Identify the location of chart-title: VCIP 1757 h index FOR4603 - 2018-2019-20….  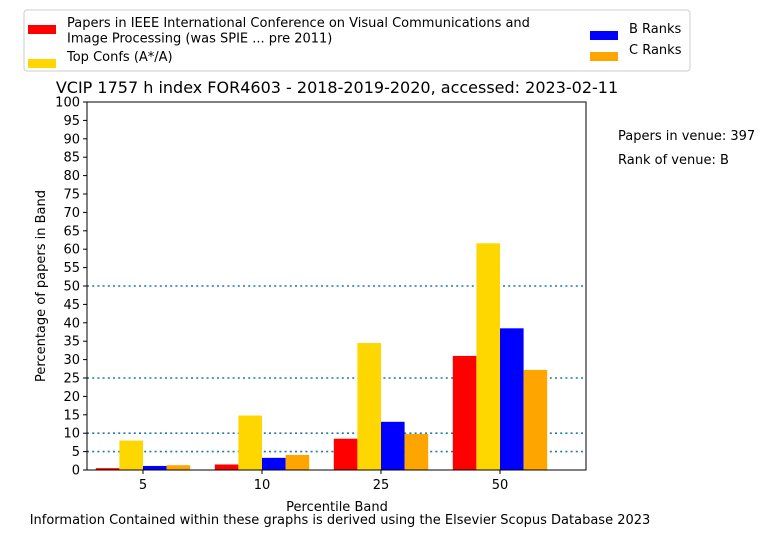
(337, 87).